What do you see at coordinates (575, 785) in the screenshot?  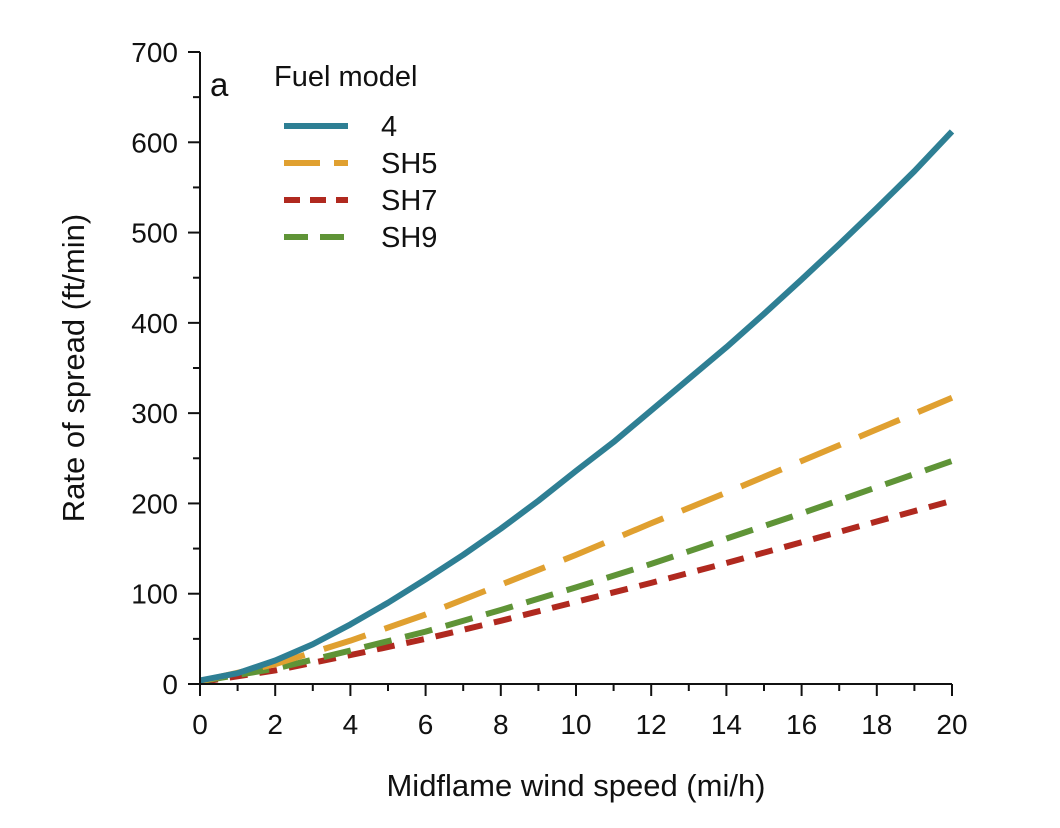 I see `x-axis-title: Midflame wind speed (mi/h)` at bounding box center [575, 785].